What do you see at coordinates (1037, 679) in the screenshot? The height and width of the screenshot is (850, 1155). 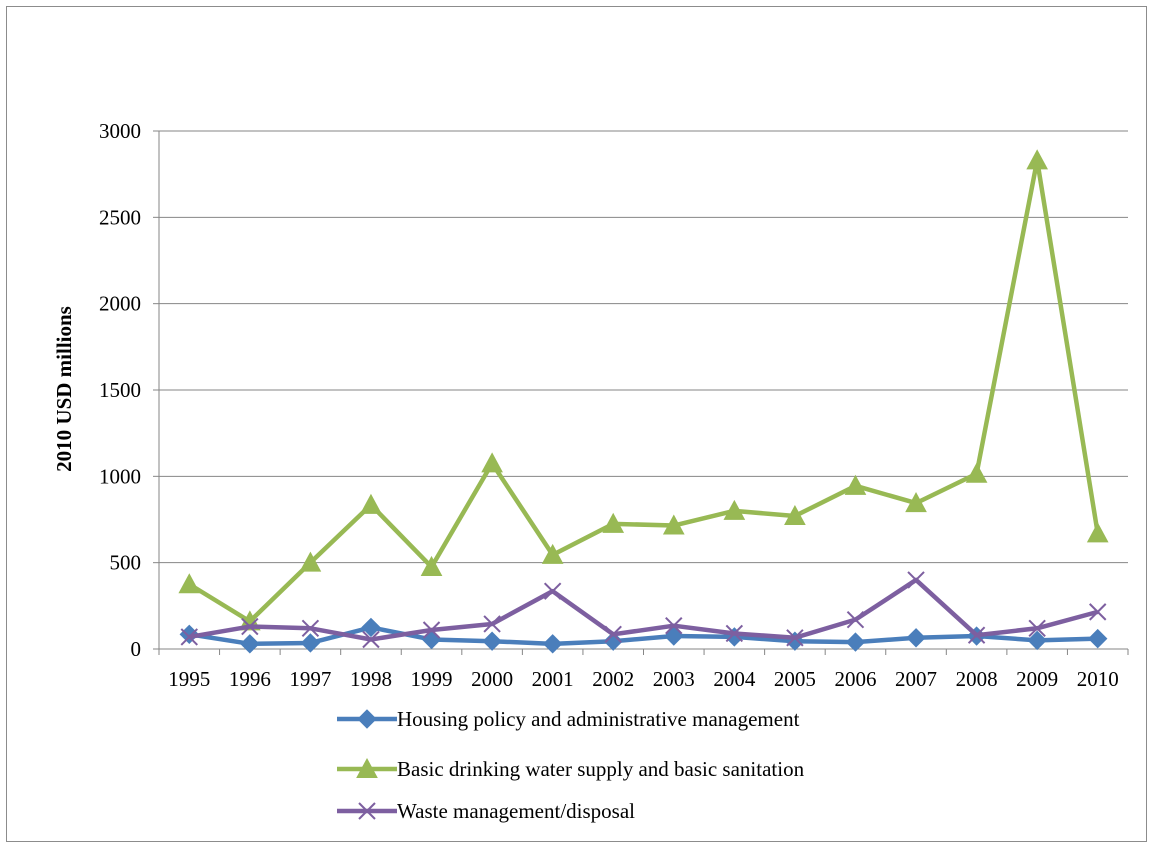 I see `x-tick-label: 2009` at bounding box center [1037, 679].